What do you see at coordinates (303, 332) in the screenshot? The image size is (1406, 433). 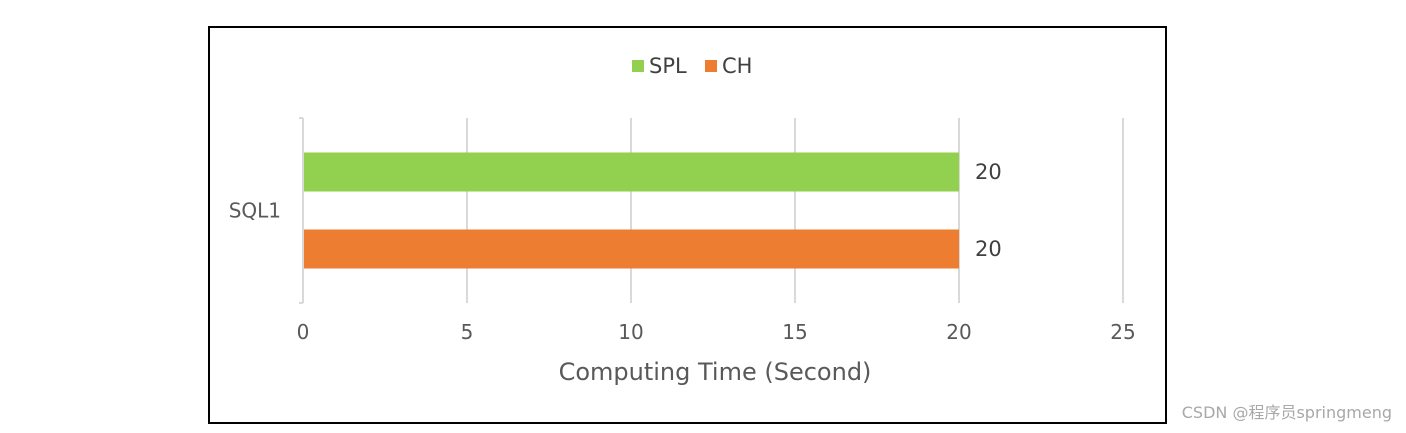 I see `x-tick-label-0: 0` at bounding box center [303, 332].